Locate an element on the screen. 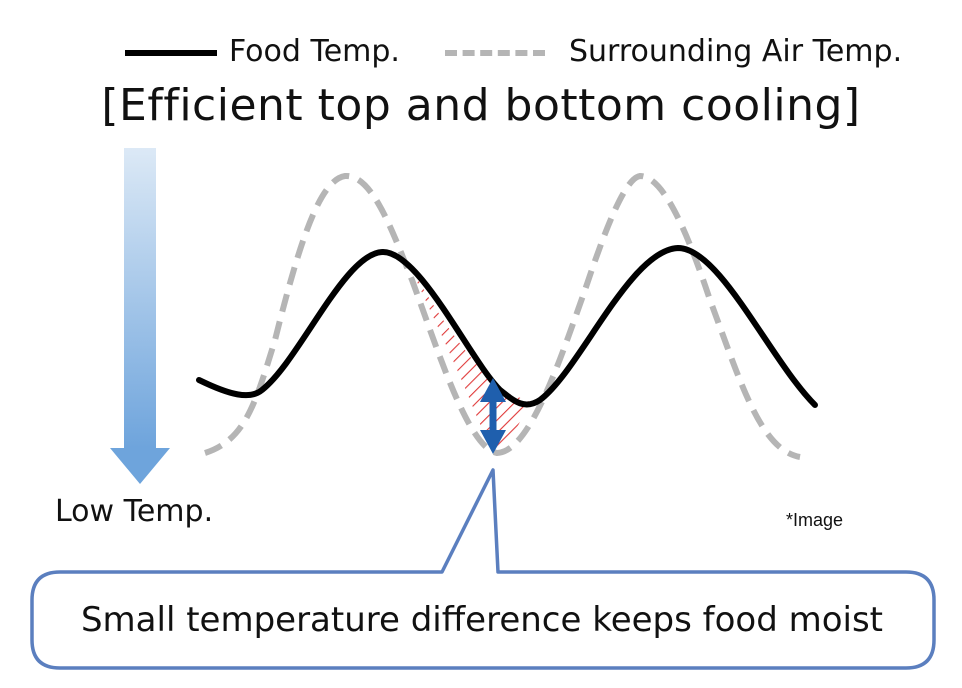  low-temp-arrow-shaft is located at coordinates (140, 298).